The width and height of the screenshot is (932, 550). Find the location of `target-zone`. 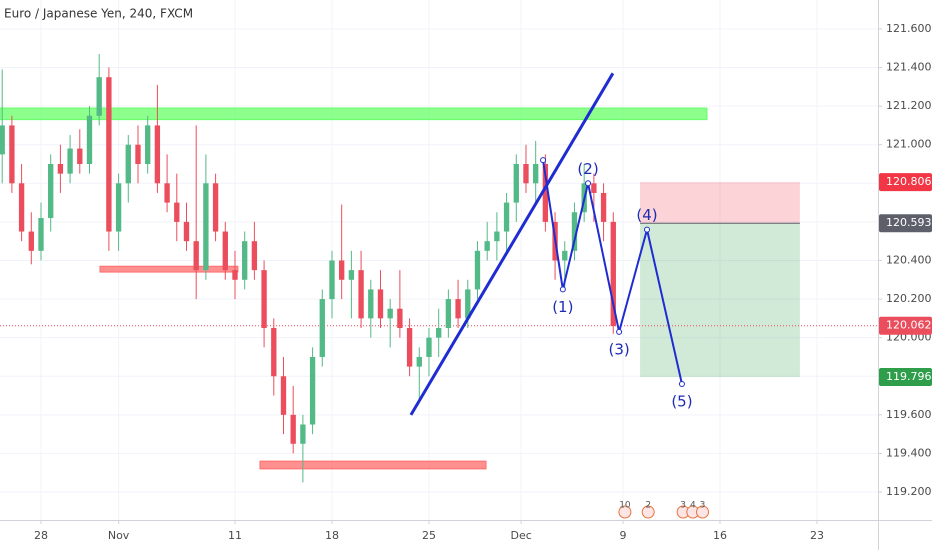

target-zone is located at coordinates (720, 300).